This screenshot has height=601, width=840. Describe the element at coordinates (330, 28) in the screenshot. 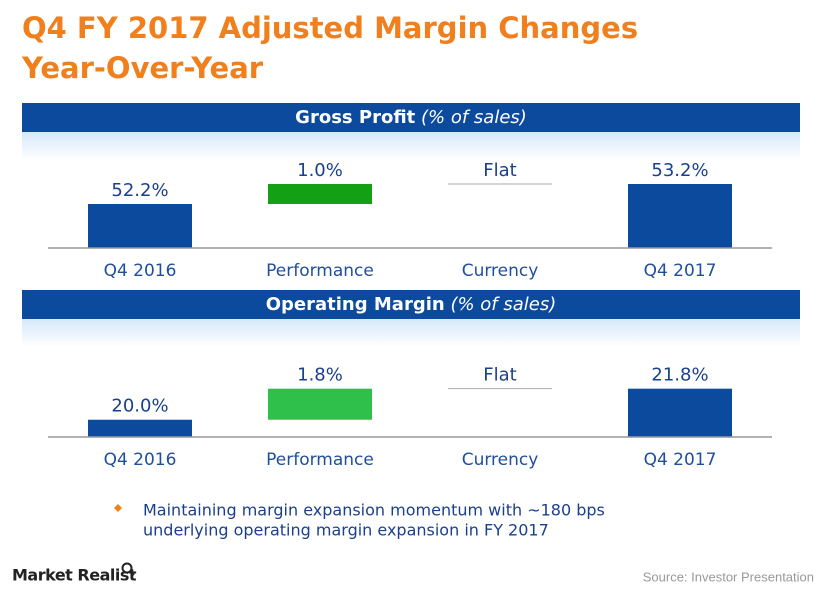

I see `slide-title: Q4 FY 2017 Adjusted Margin Changes` at that location.